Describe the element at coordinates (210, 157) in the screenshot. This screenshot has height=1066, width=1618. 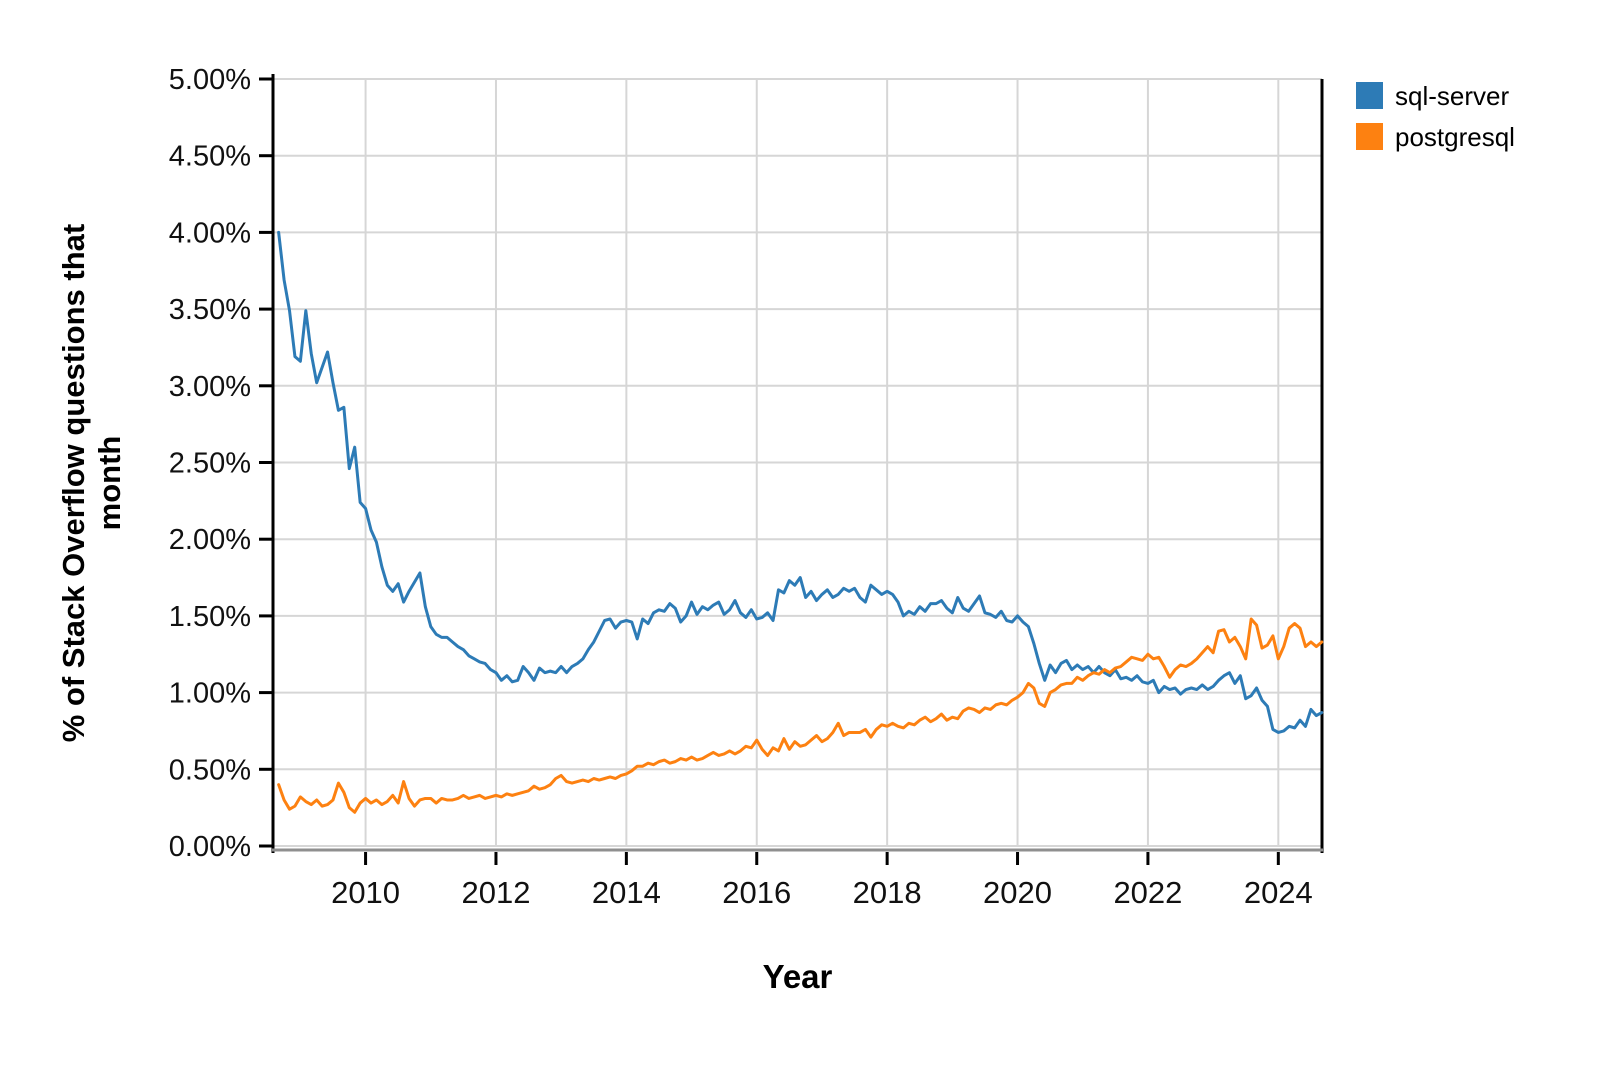
I see `y-tick-label: 4.50%` at that location.